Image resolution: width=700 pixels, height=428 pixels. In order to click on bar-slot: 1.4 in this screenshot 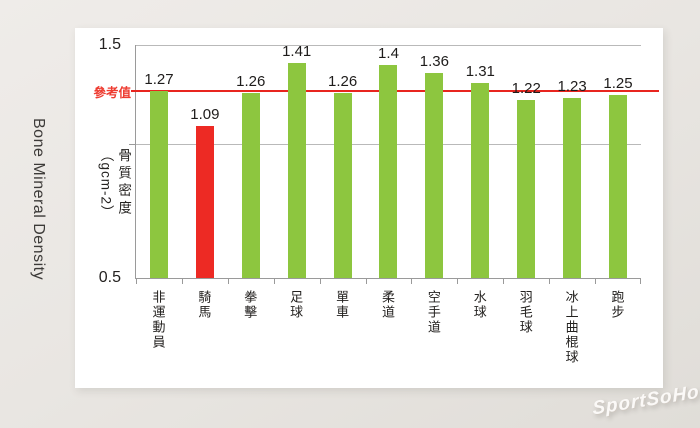, I will do `click(389, 161)`.